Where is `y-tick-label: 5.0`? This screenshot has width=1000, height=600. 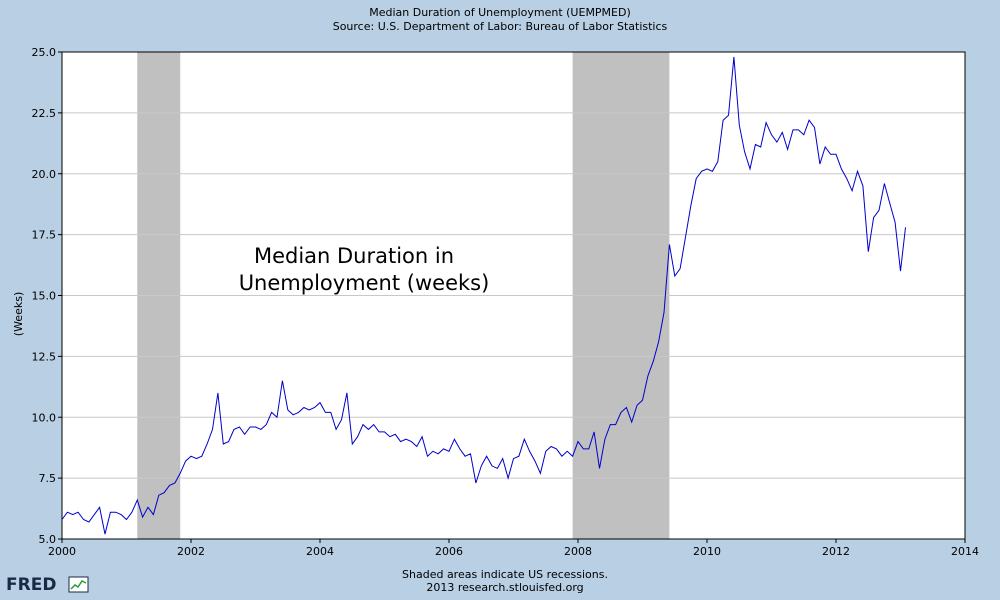
y-tick-label: 5.0 is located at coordinates (48, 539).